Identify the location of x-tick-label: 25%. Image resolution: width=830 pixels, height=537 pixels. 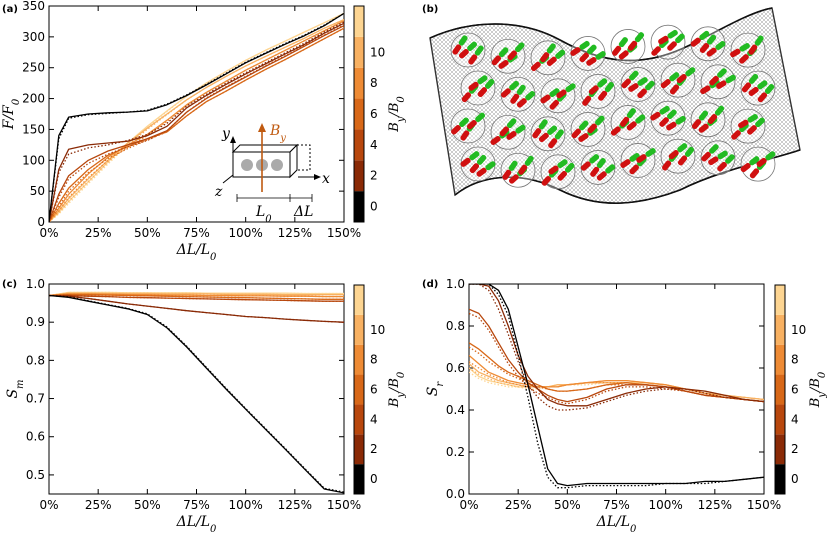
(98, 233).